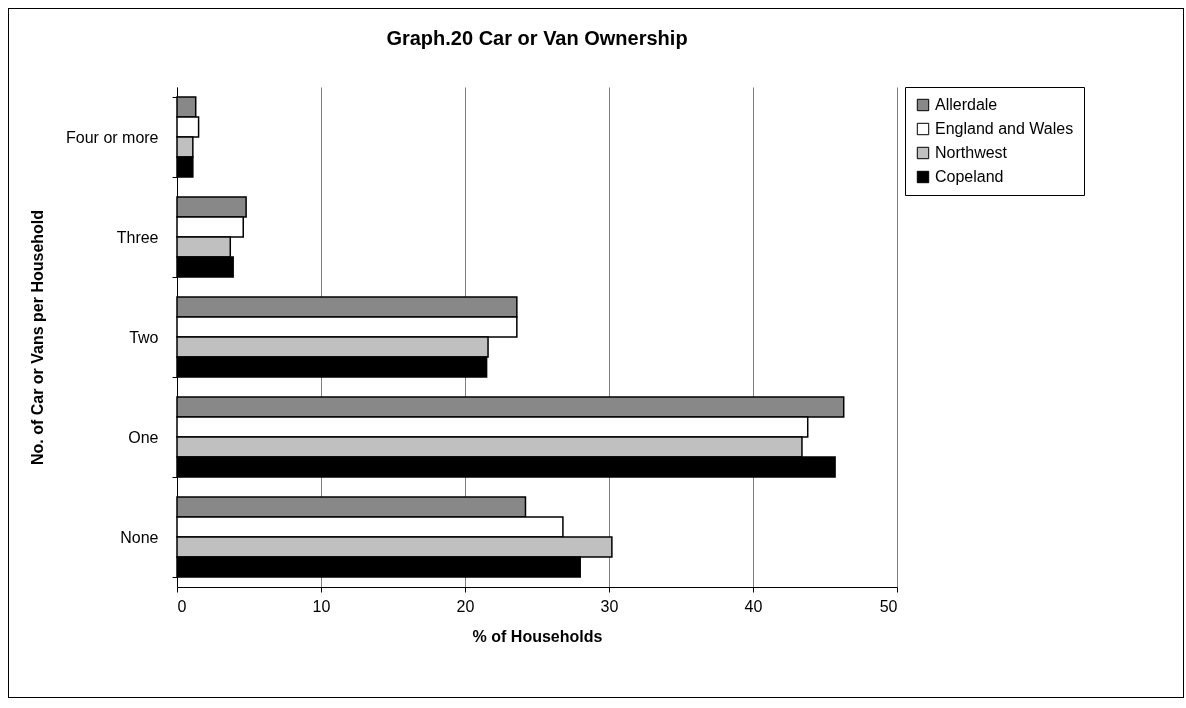  What do you see at coordinates (139, 537) in the screenshot?
I see `y-tick-label: None` at bounding box center [139, 537].